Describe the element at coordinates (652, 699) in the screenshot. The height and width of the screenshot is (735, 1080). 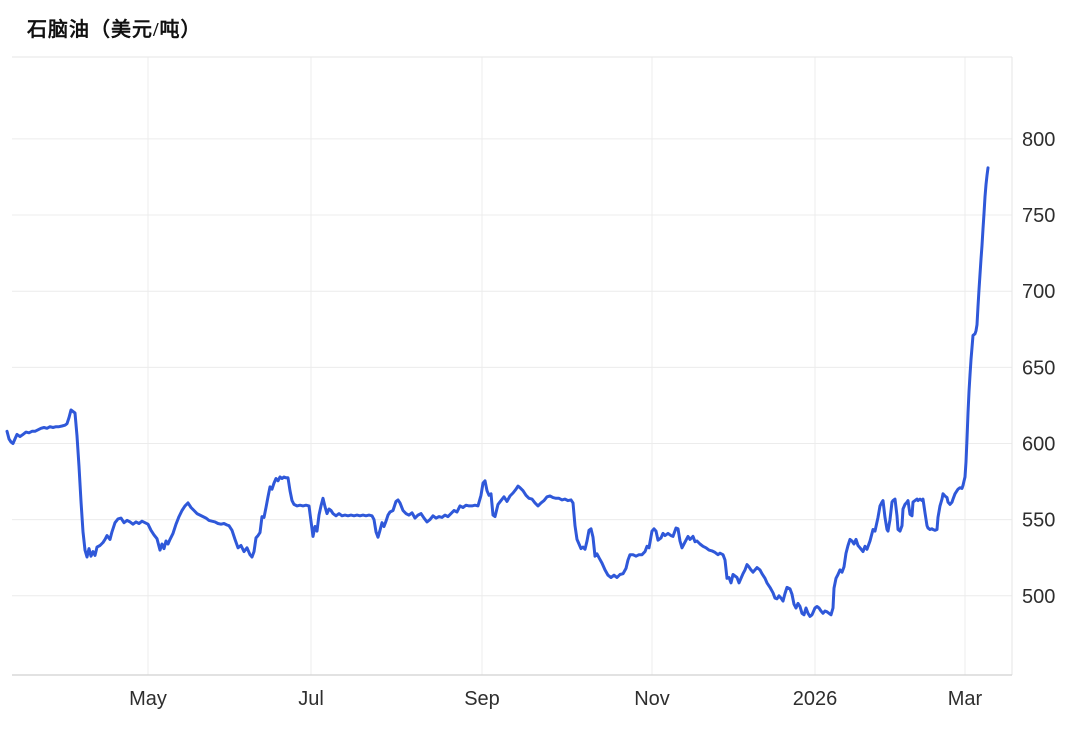
I see `x-tick-label: Nov` at that location.